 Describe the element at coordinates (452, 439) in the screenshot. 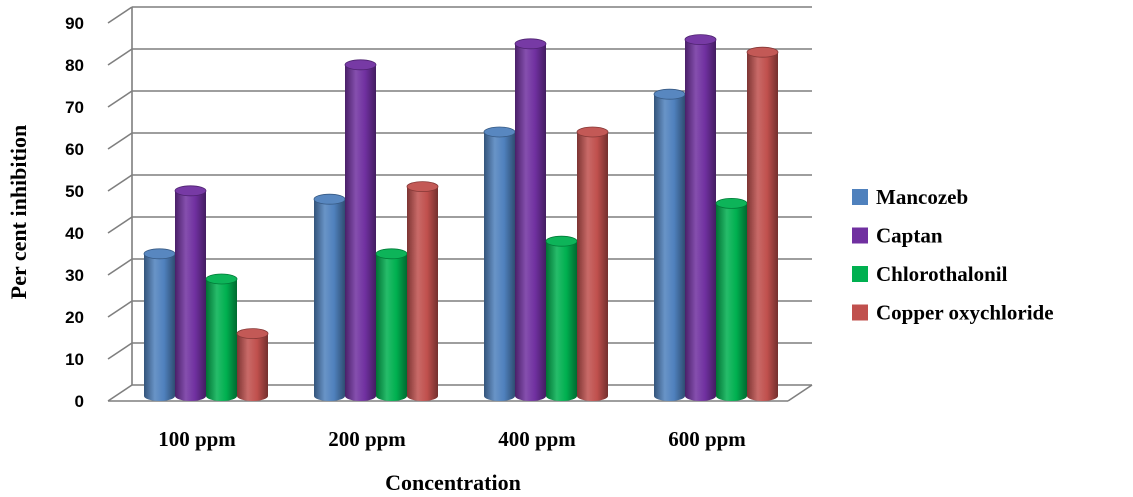

I see `x-axis-ticks: 100 ppm 200 ppm 400 ppm 600 ppm` at that location.